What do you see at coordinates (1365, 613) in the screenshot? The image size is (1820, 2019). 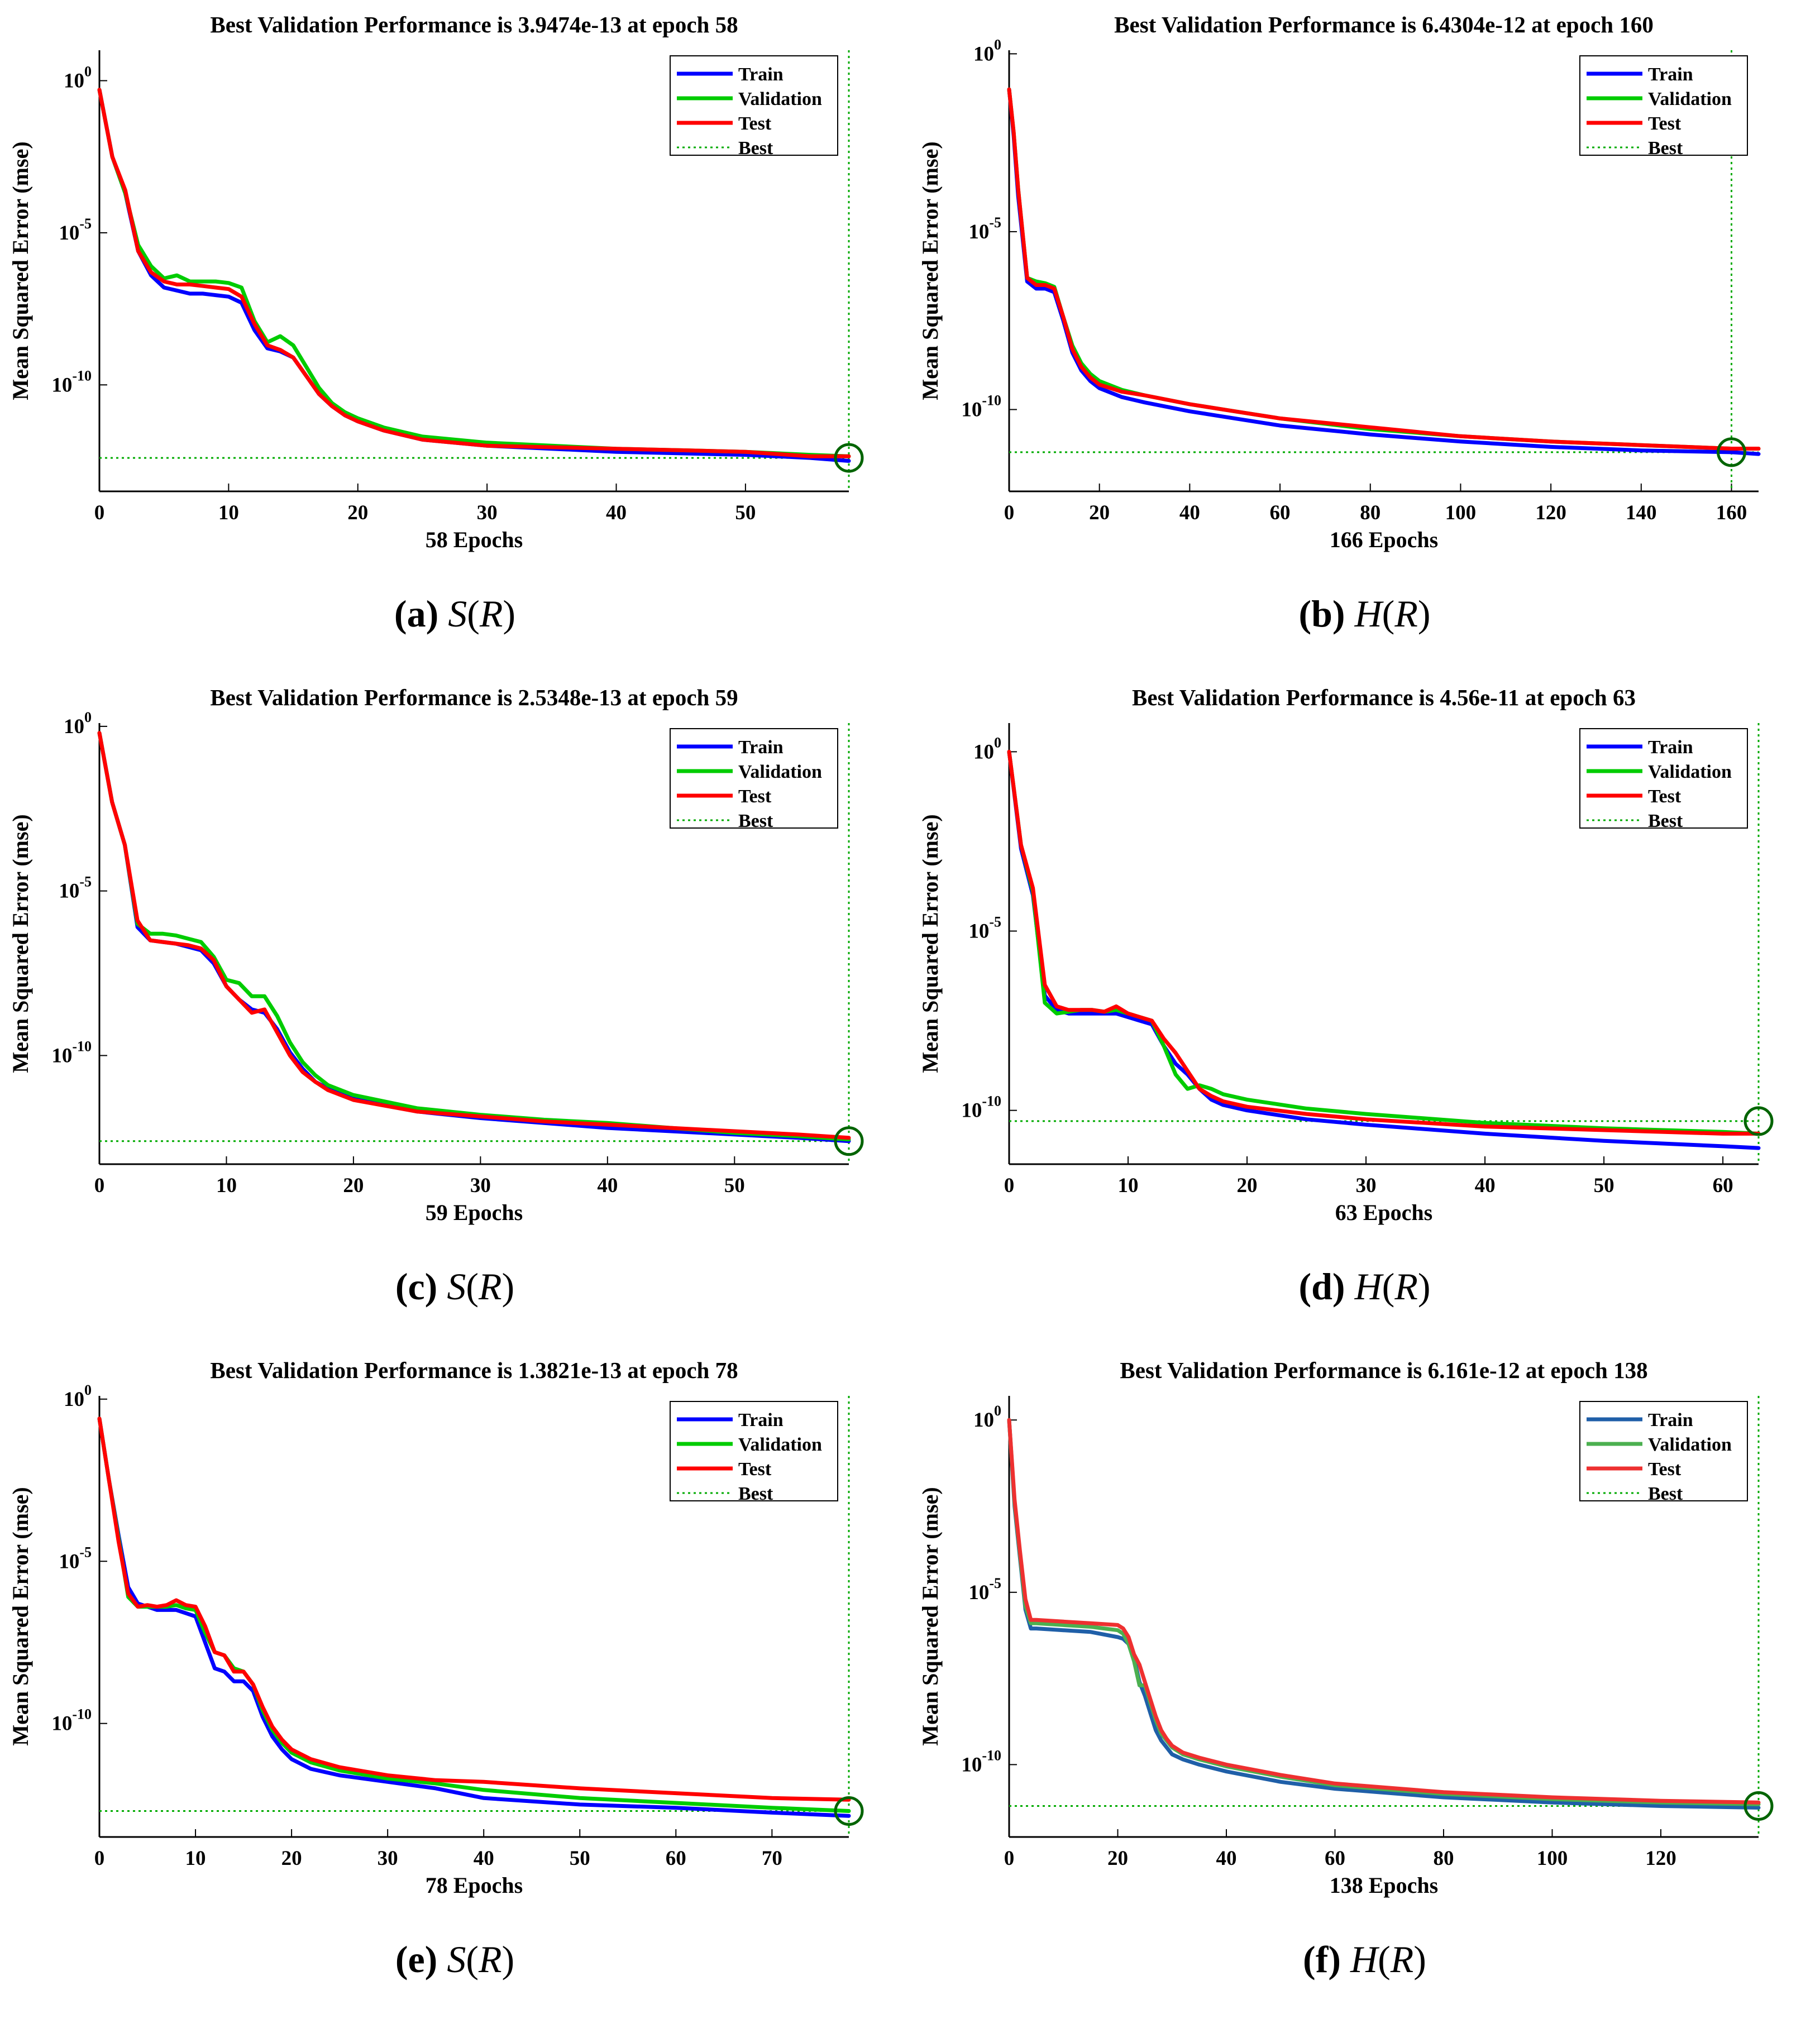 I see `caption-b: (b) H(R)` at bounding box center [1365, 613].